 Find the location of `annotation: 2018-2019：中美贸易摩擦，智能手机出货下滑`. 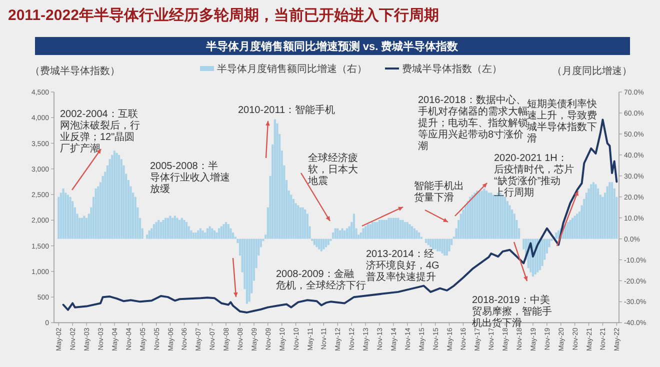

annotation: 2018-2019：中美贸易摩擦，智能手机出货下滑 is located at coordinates (512, 311).